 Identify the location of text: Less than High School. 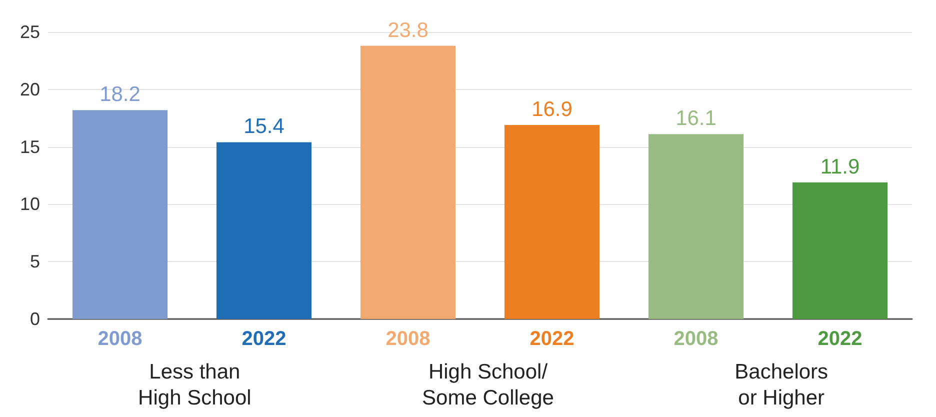
(195, 385).